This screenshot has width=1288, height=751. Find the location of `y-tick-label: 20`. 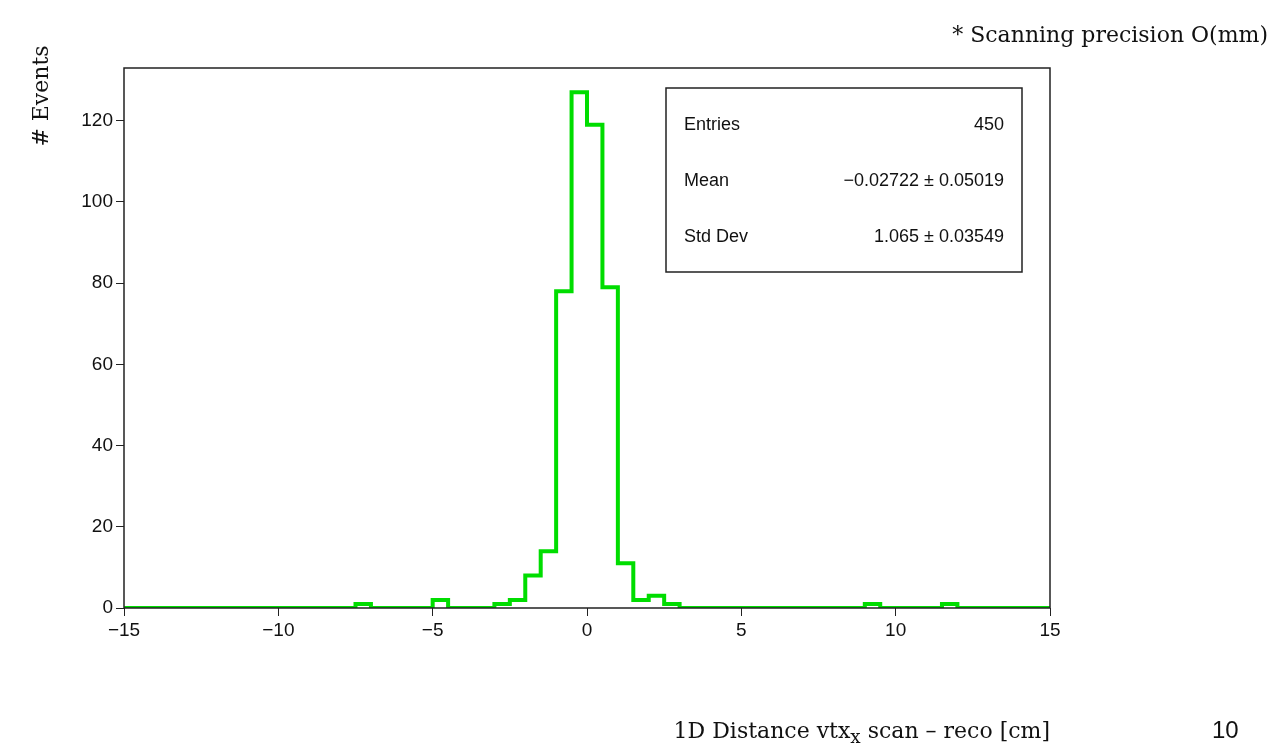

y-tick-label: 20 is located at coordinates (102, 526).